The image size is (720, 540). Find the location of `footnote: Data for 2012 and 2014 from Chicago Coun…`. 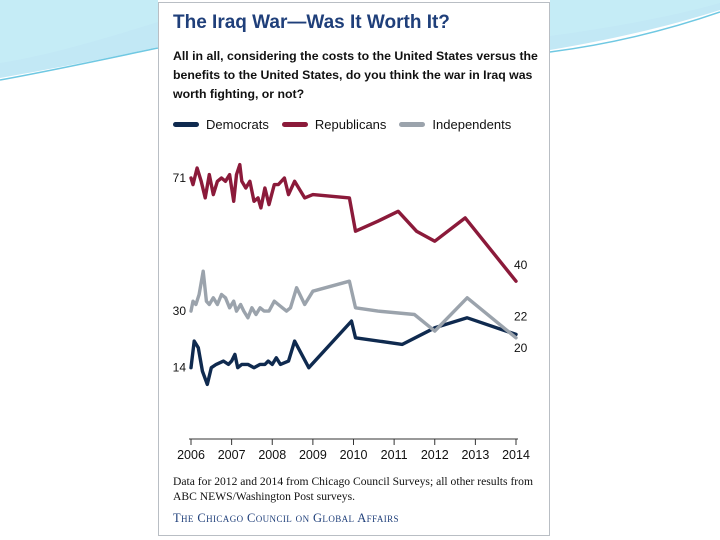

footnote: Data for 2012 and 2014 from Chicago Coun… is located at coordinates (353, 489).